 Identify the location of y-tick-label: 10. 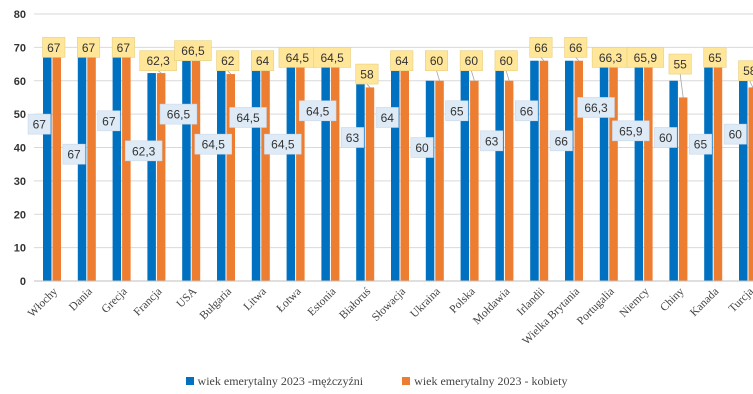
(20, 249).